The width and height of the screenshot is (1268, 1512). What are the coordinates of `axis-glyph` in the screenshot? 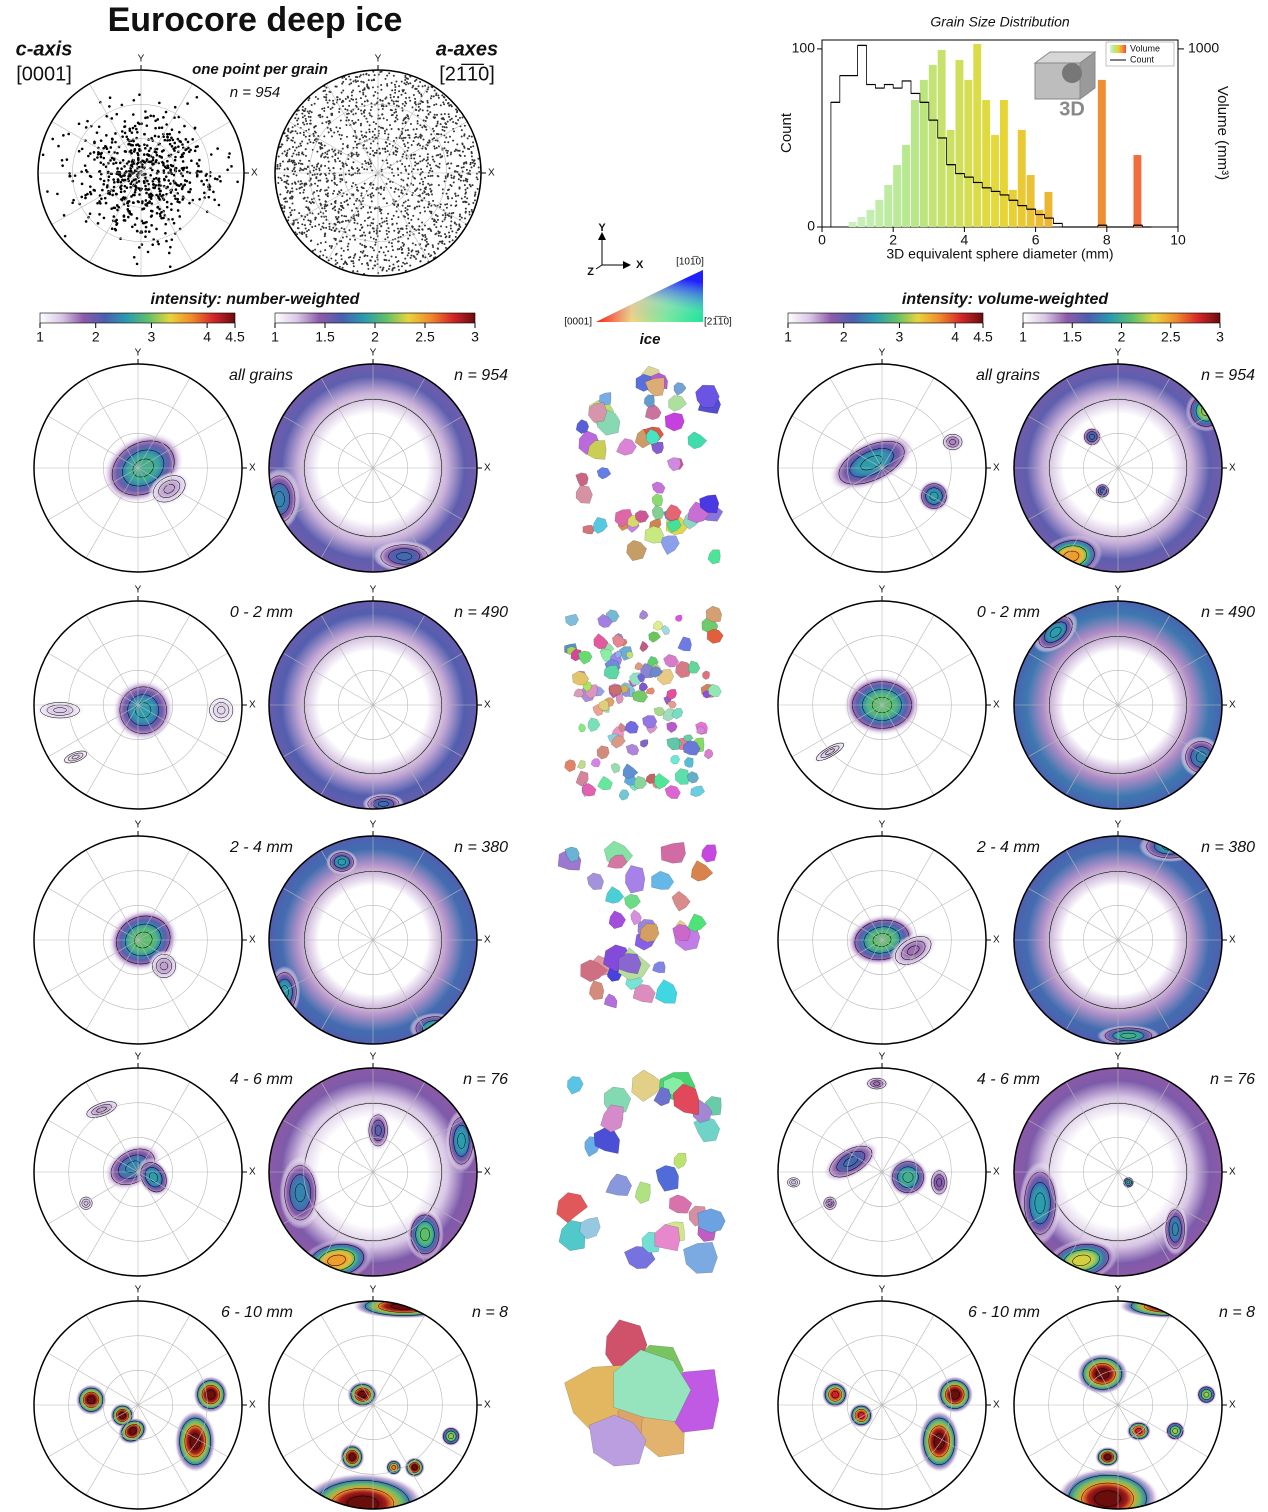 It's located at (602, 236).